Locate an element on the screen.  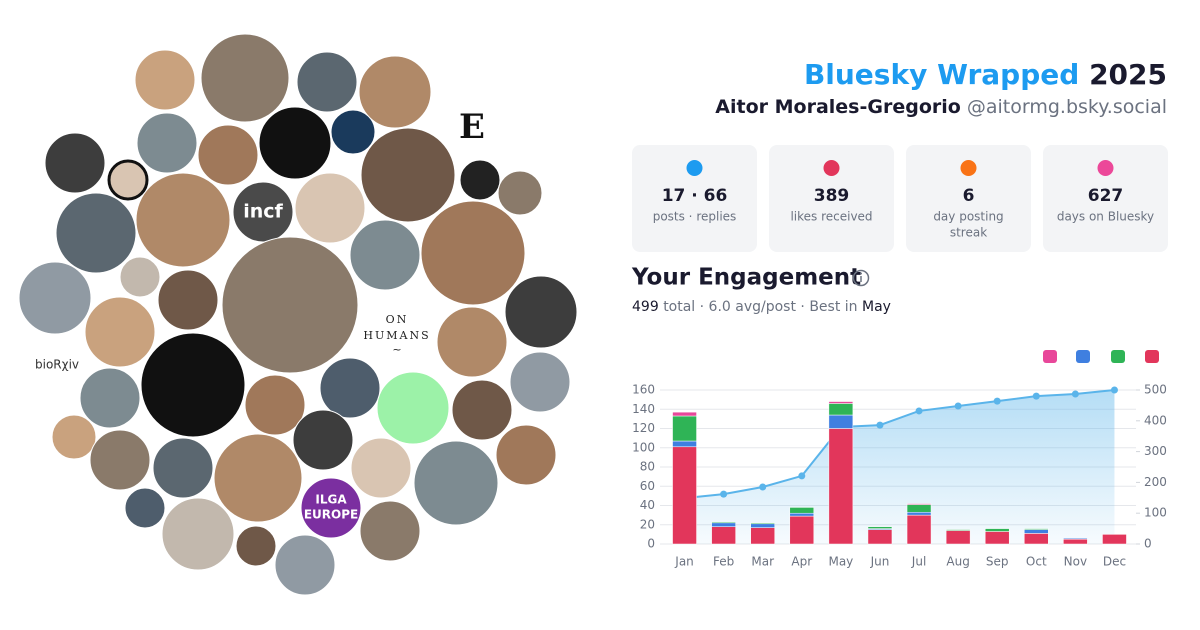
stat-value: 627 is located at coordinates (1106, 196).